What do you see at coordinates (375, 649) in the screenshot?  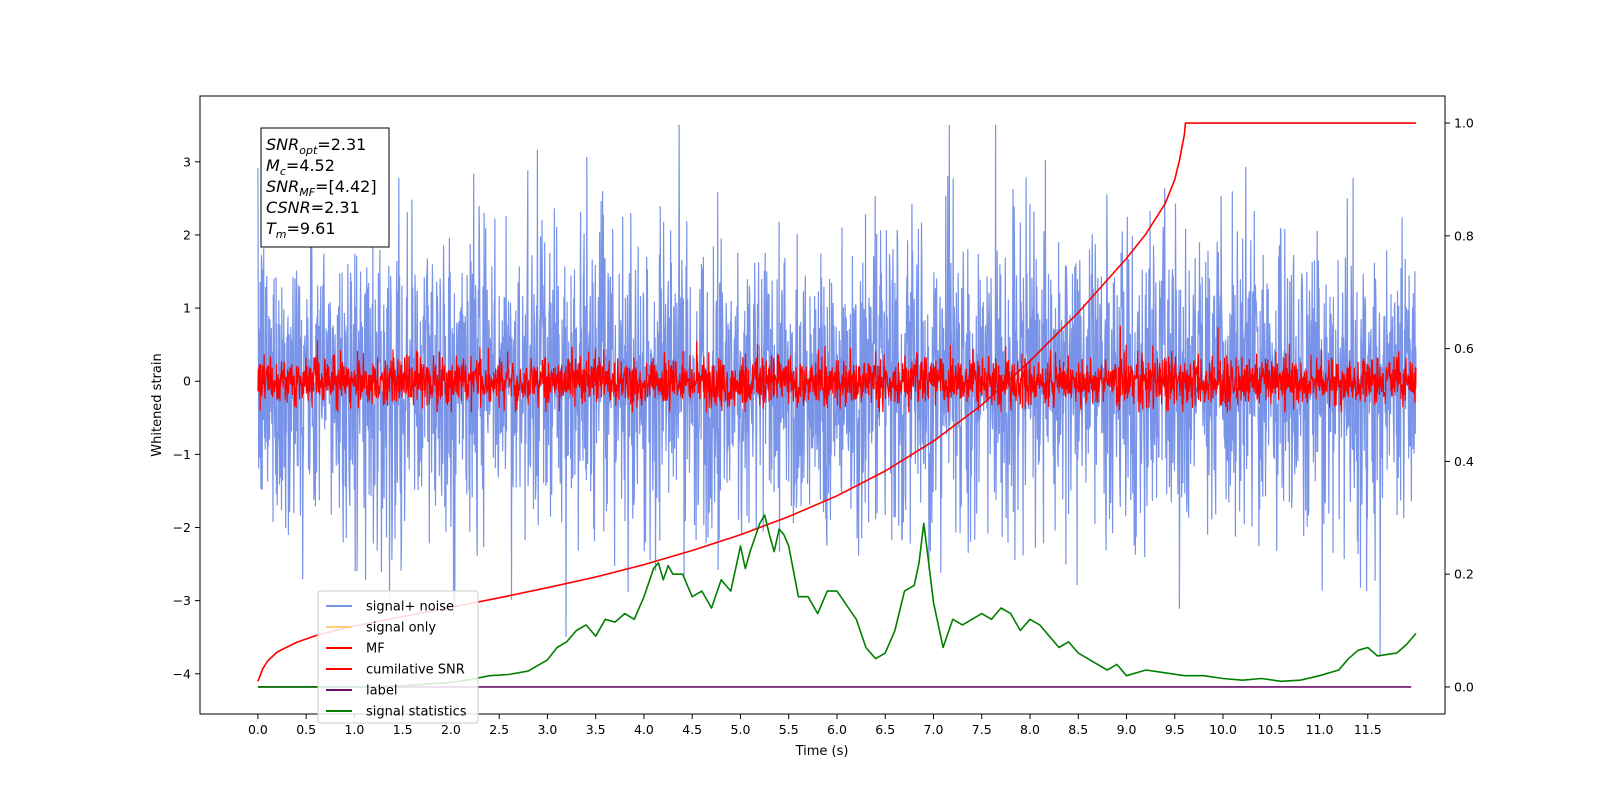 I see `legend-entry: MF` at bounding box center [375, 649].